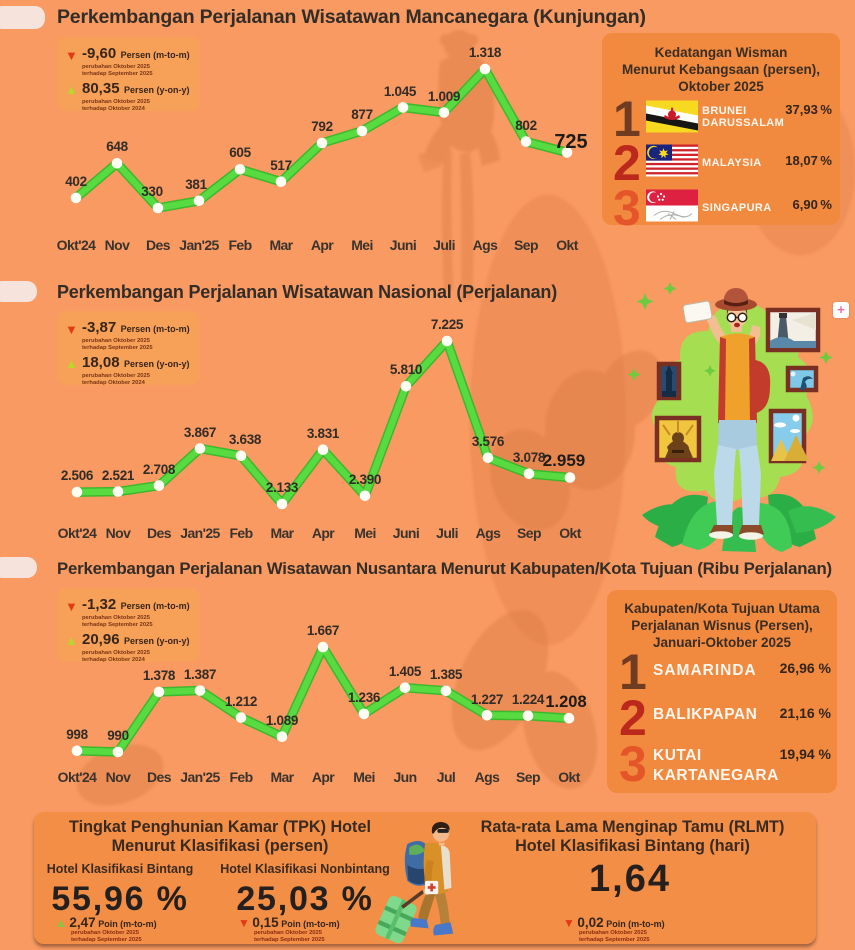  What do you see at coordinates (77, 475) in the screenshot?
I see `svg-text: 2.506` at bounding box center [77, 475].